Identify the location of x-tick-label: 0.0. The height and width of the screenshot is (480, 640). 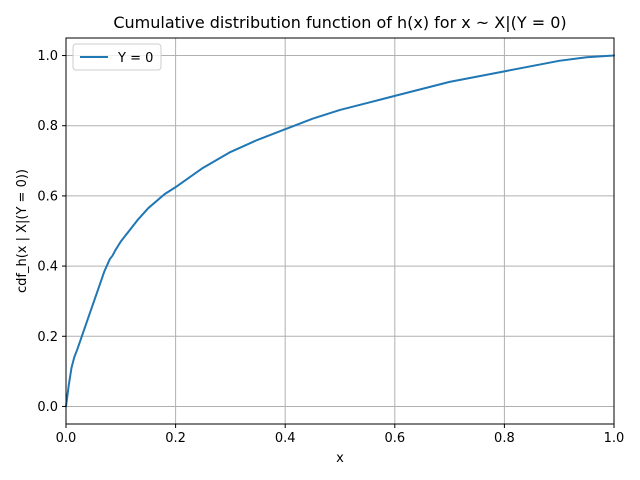
(66, 438).